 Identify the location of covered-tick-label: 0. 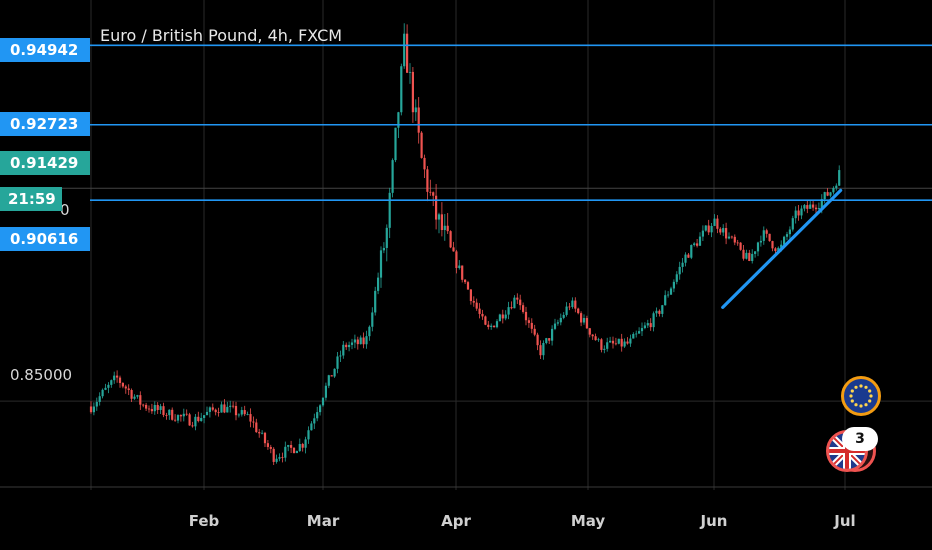
(65, 210).